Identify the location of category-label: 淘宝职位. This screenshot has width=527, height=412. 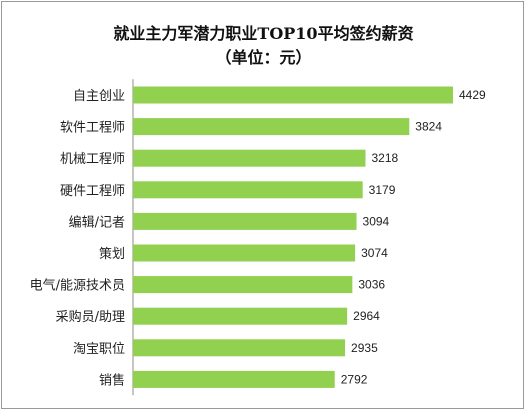
(99, 349).